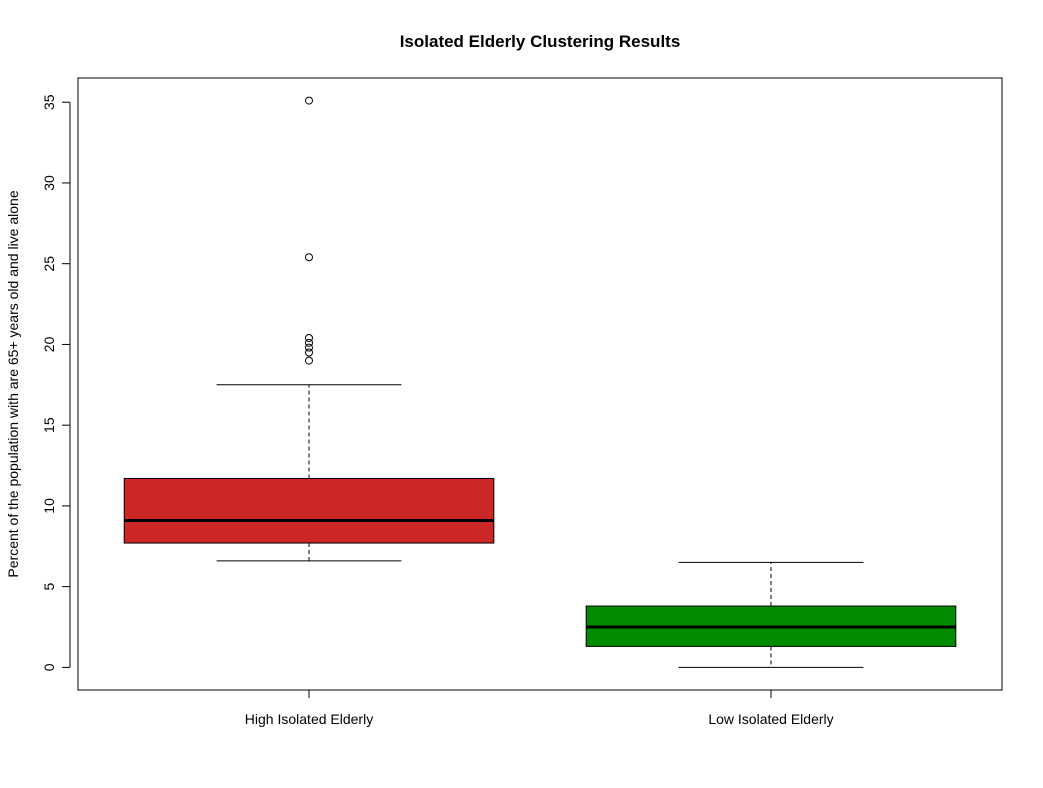 This screenshot has width=1043, height=788. What do you see at coordinates (49, 425) in the screenshot?
I see `y-tick-label: 15` at bounding box center [49, 425].